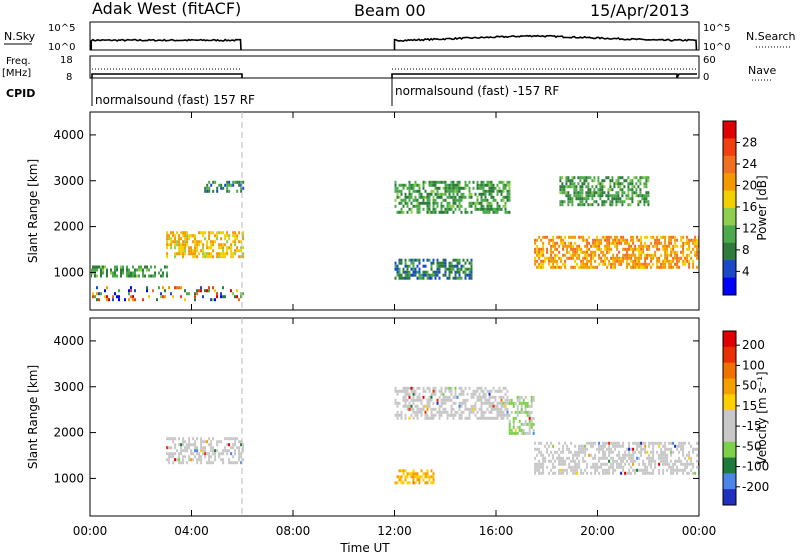  What do you see at coordinates (68, 478) in the screenshot?
I see `y-tick-label: 1000` at bounding box center [68, 478].